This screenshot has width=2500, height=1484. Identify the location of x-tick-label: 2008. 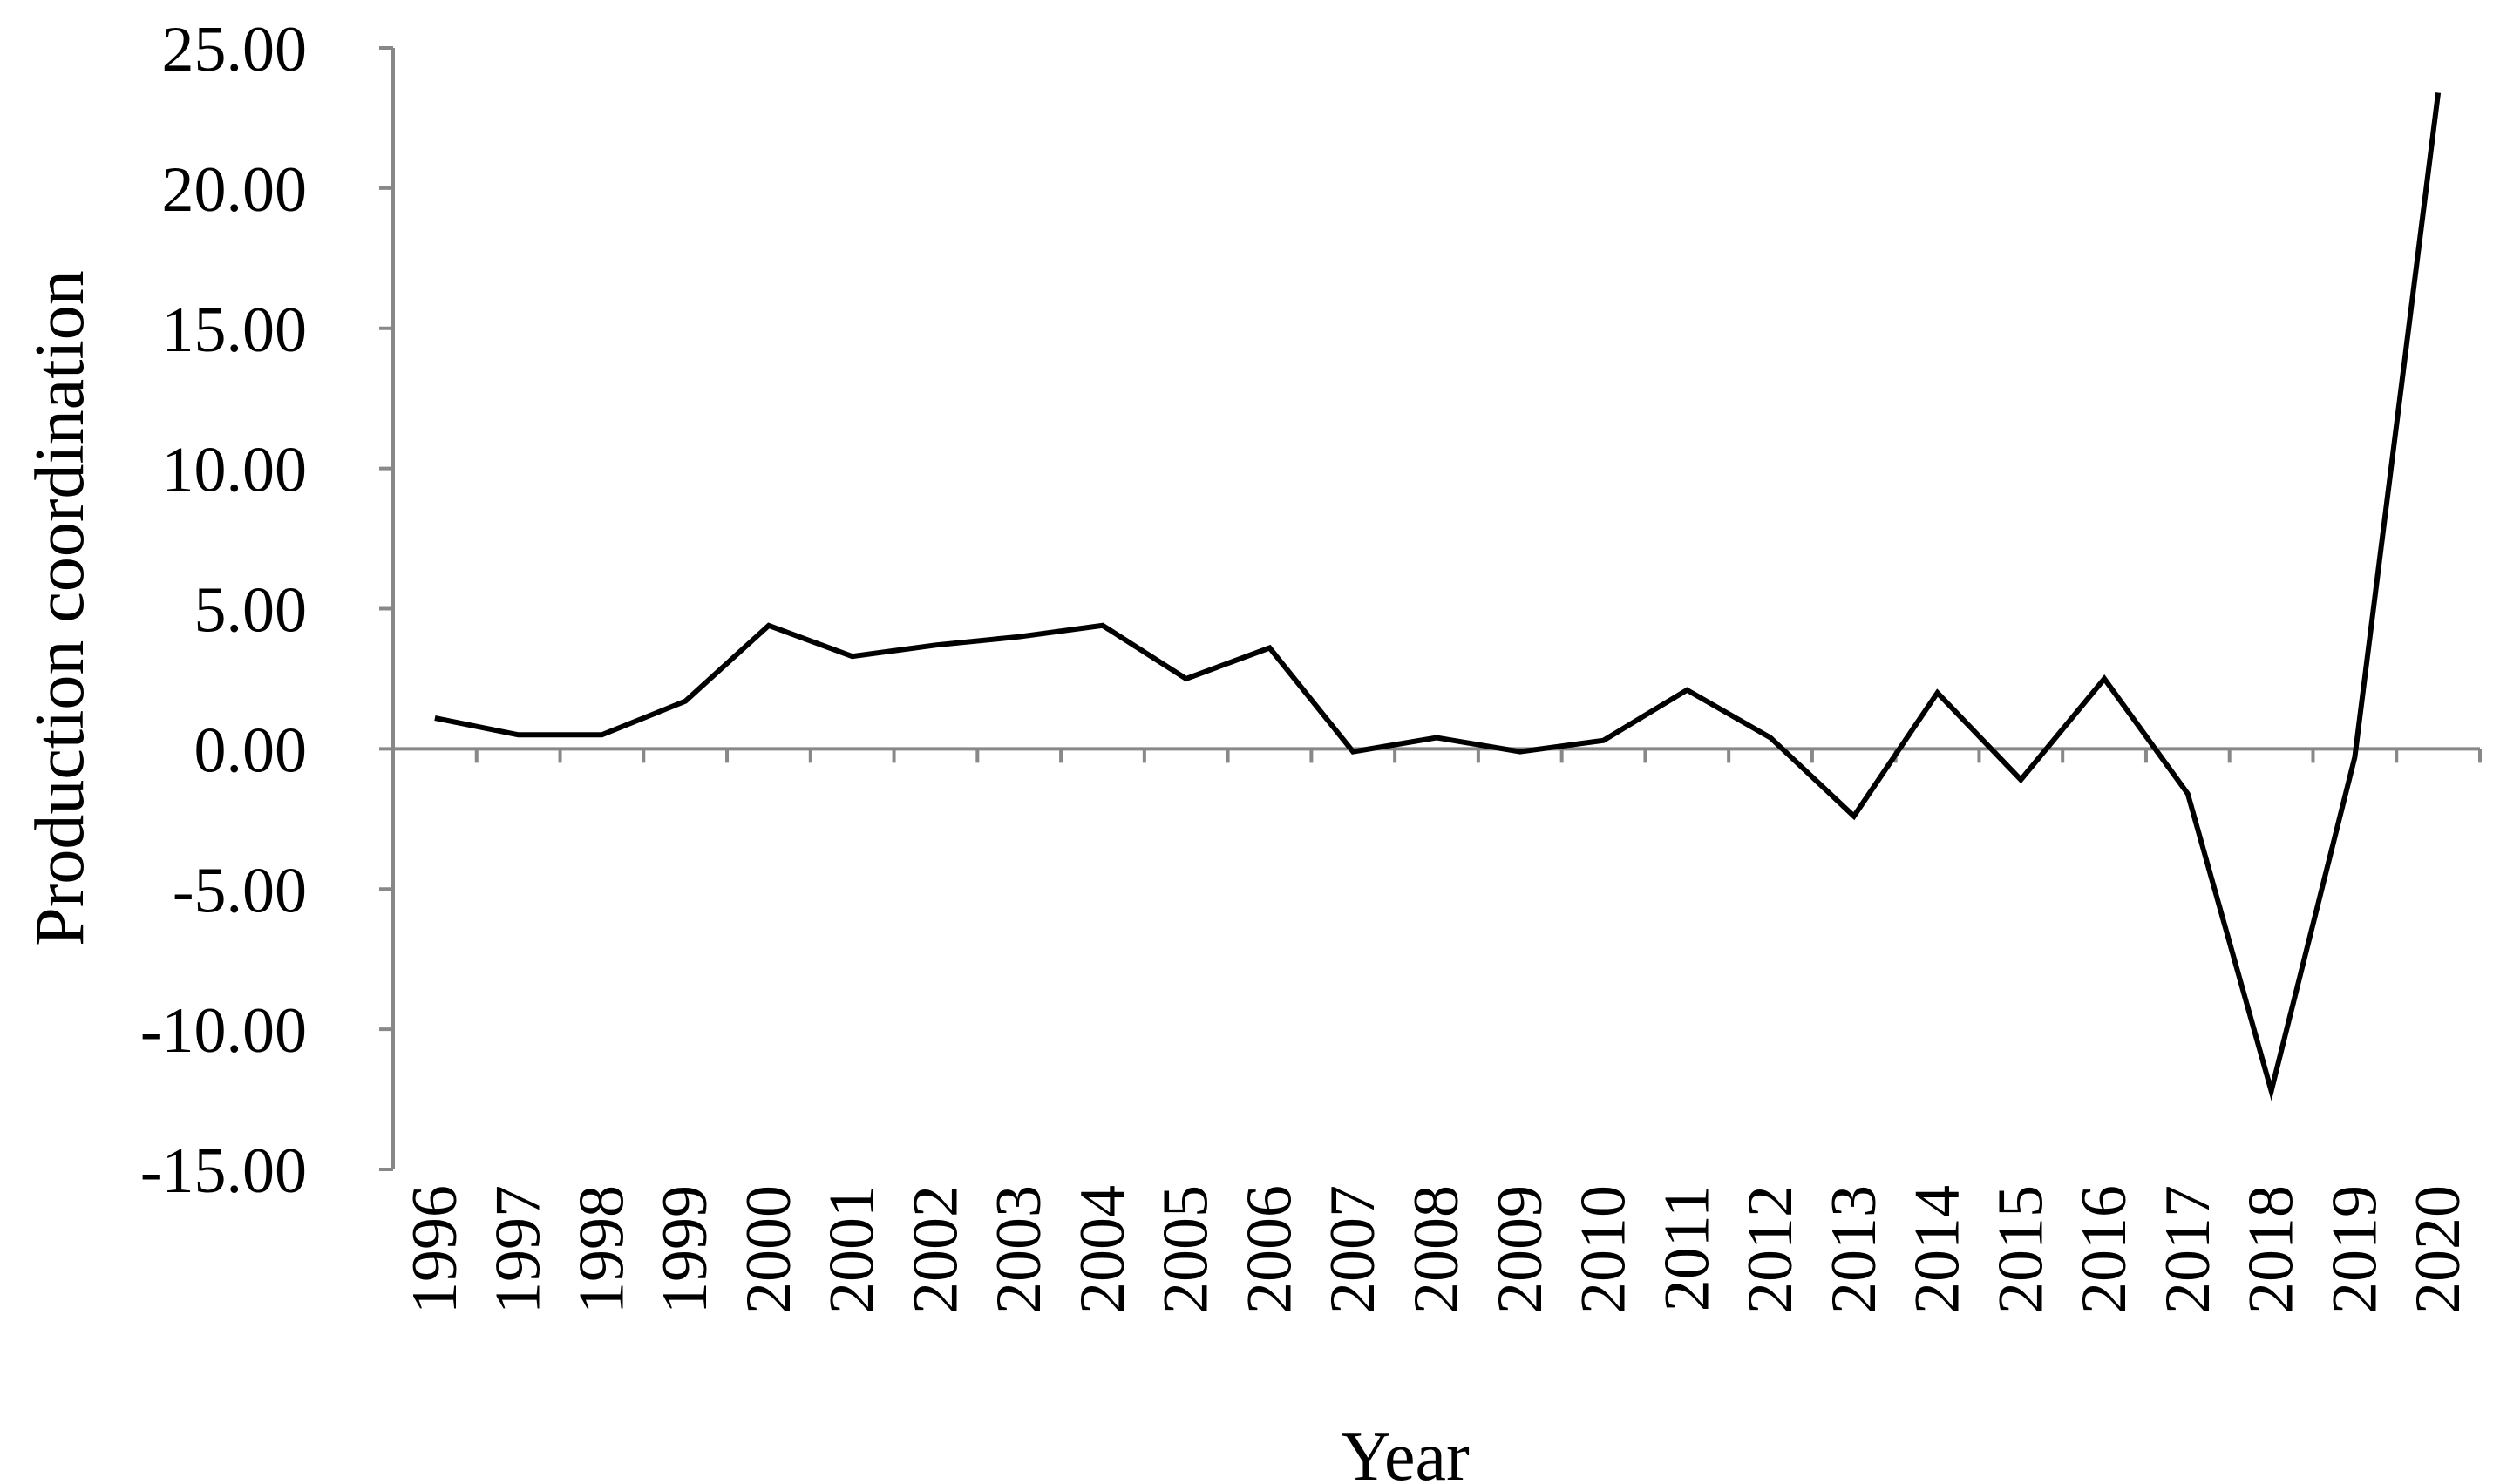
(1436, 1249).